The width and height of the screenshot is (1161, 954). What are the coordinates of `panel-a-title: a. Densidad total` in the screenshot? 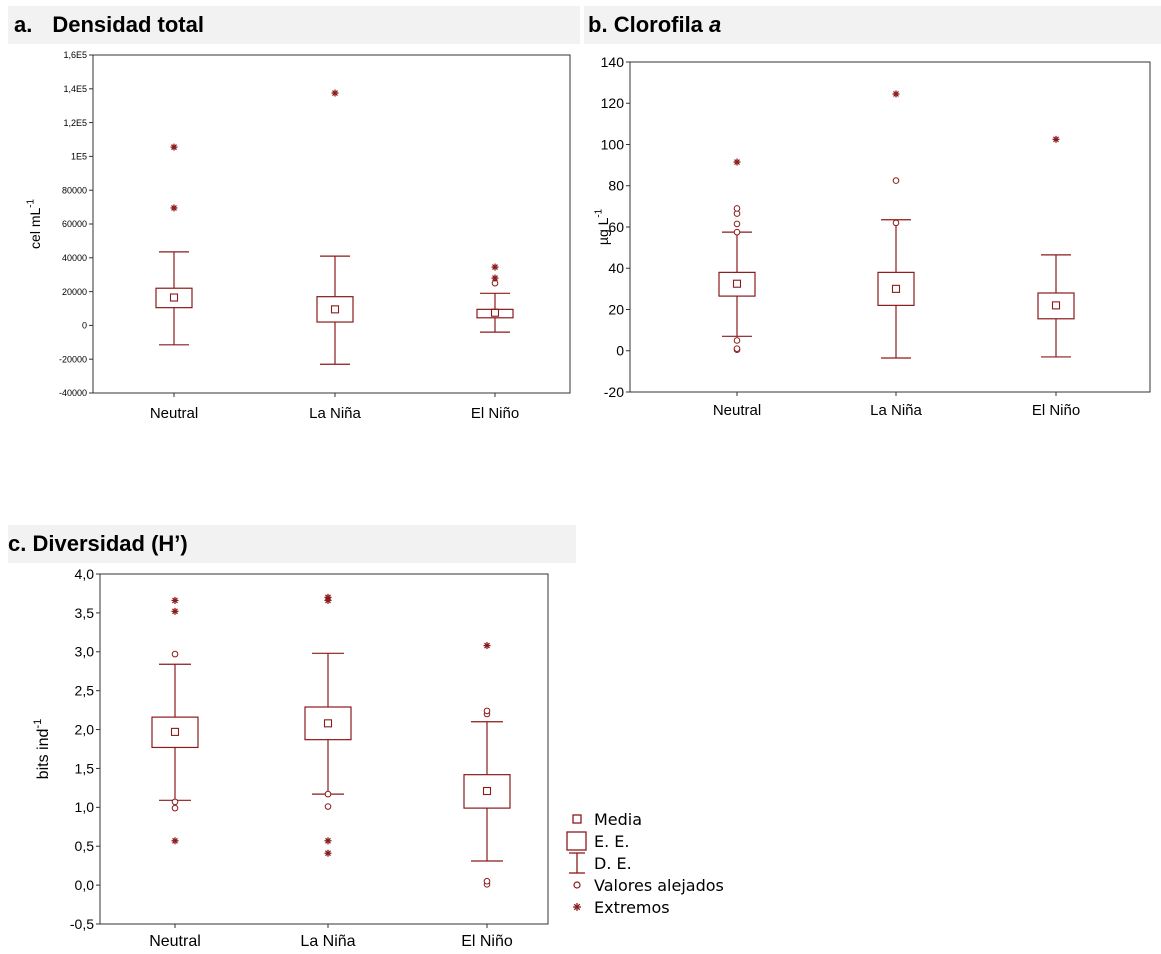 It's located at (294, 25).